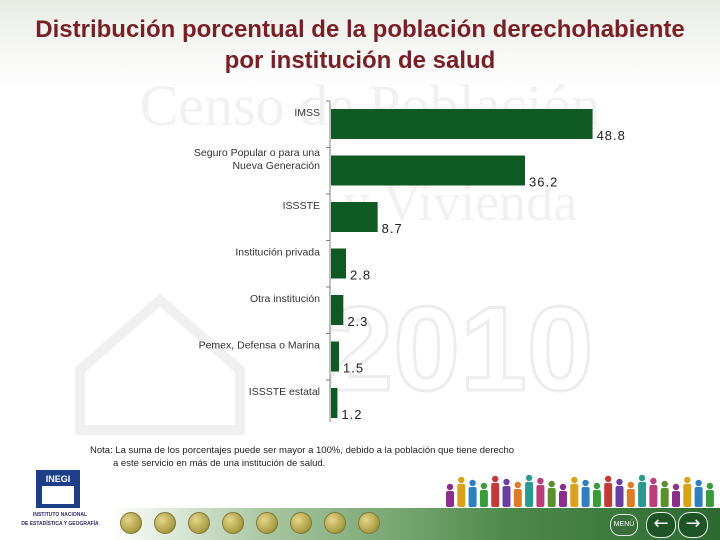 This screenshot has width=720, height=540. What do you see at coordinates (199, 523) in the screenshot?
I see `nav-economy-icon` at bounding box center [199, 523].